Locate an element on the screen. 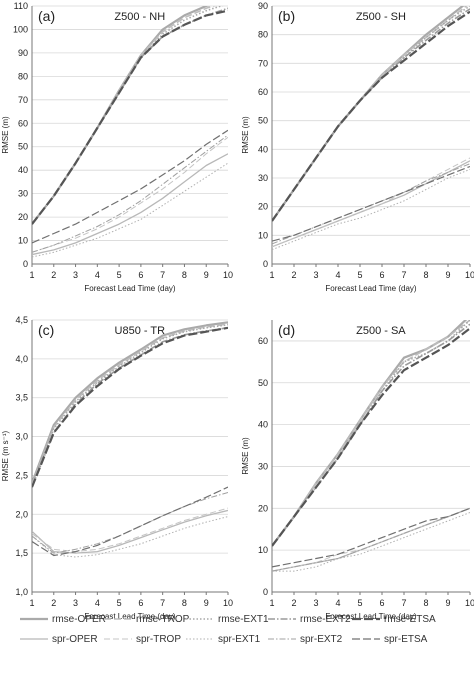  series-line-spr-oper is located at coordinates (371, 539).